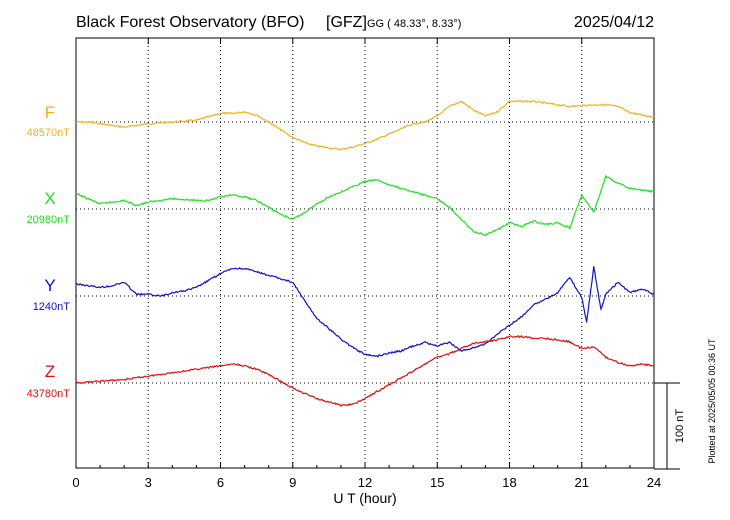 This screenshot has width=730, height=520. Describe the element at coordinates (190, 22) in the screenshot. I see `observatory-title: Black Forest Observatory (BFO)` at that location.